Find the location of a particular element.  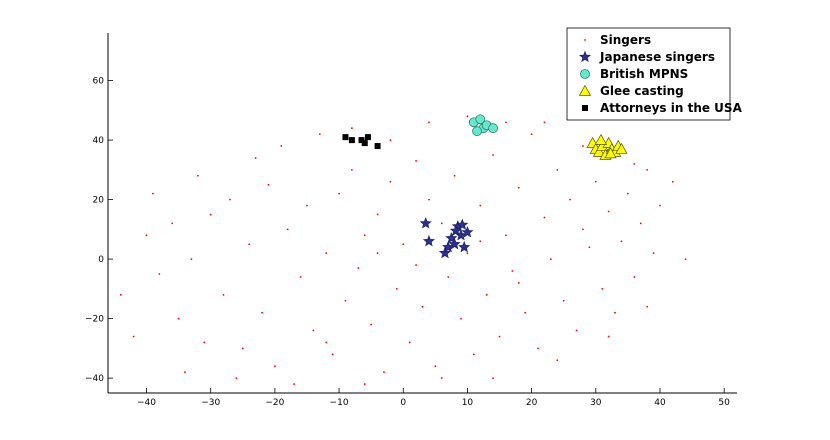

series-british-mpns is located at coordinates (483, 125).